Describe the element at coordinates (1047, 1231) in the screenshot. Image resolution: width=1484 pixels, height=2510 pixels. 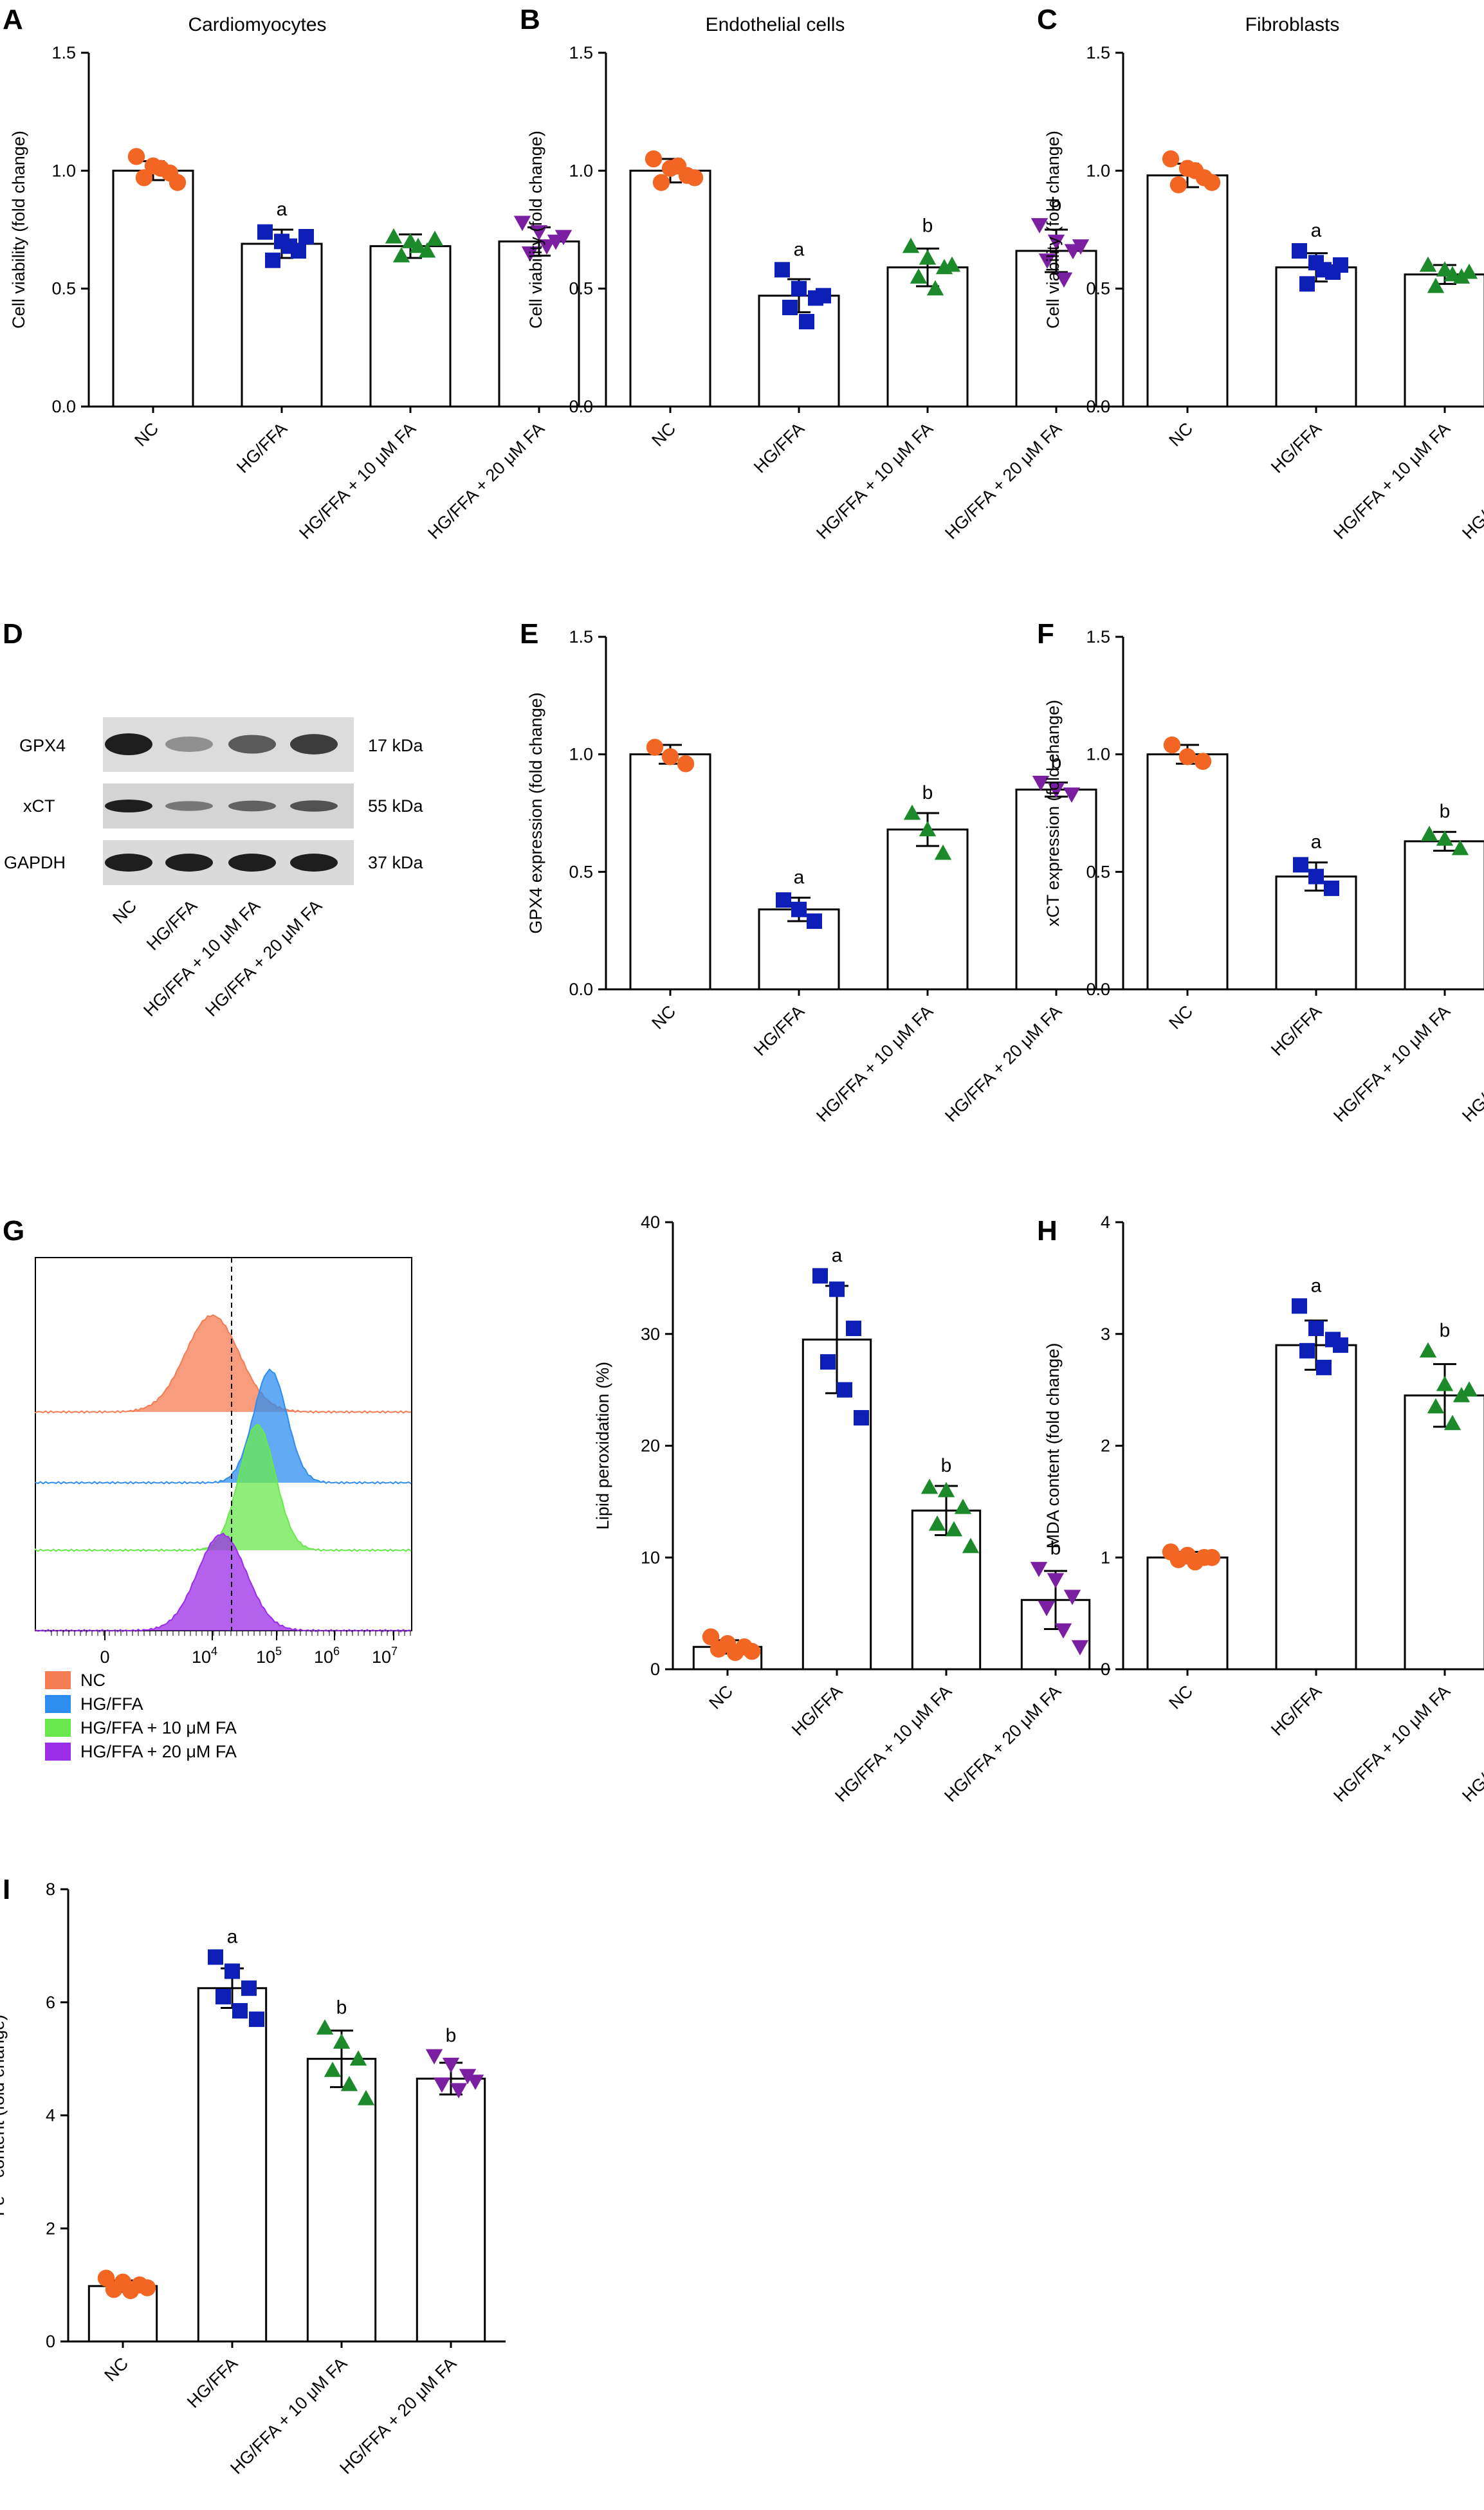
I see `panel-label-h: H` at that location.